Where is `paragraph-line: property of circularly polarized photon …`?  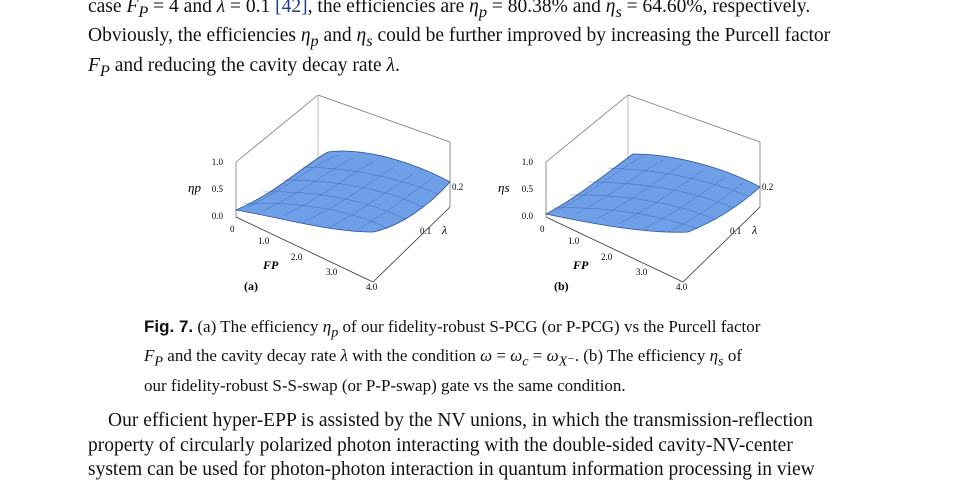 paragraph-line: property of circularly polarized photon … is located at coordinates (440, 445).